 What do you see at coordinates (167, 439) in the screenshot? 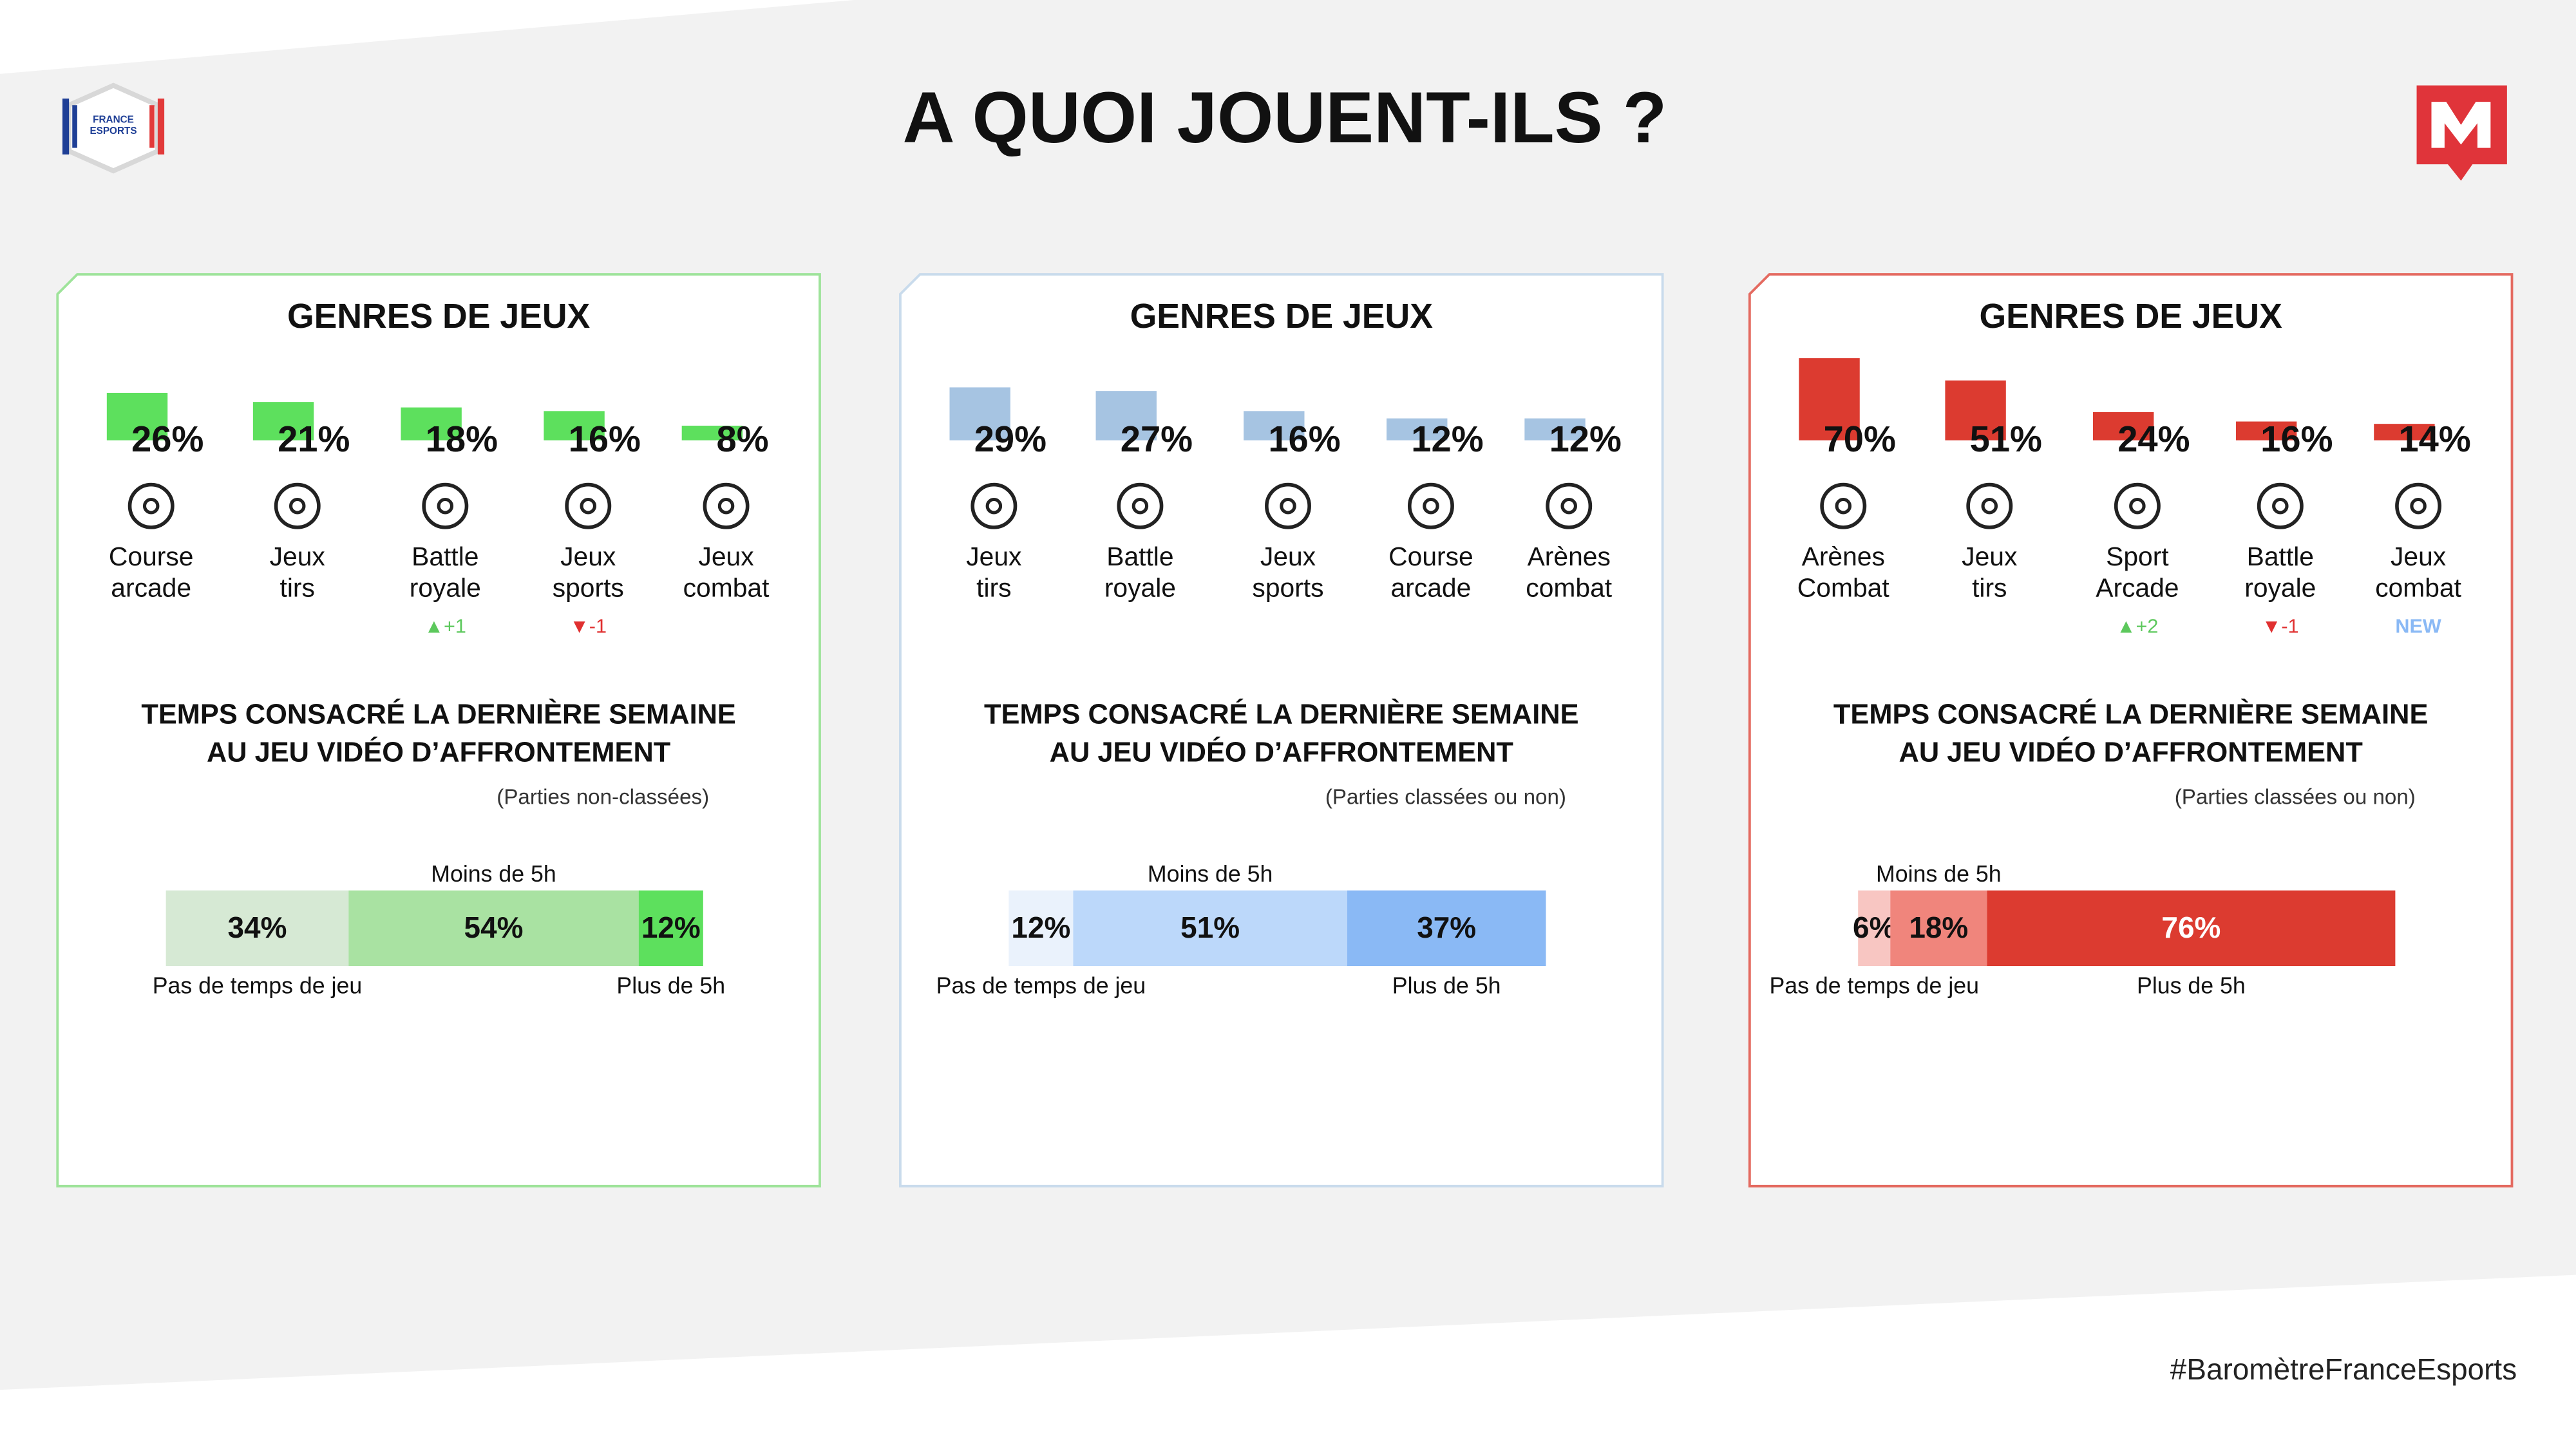
I see `genre-value: 26%` at bounding box center [167, 439].